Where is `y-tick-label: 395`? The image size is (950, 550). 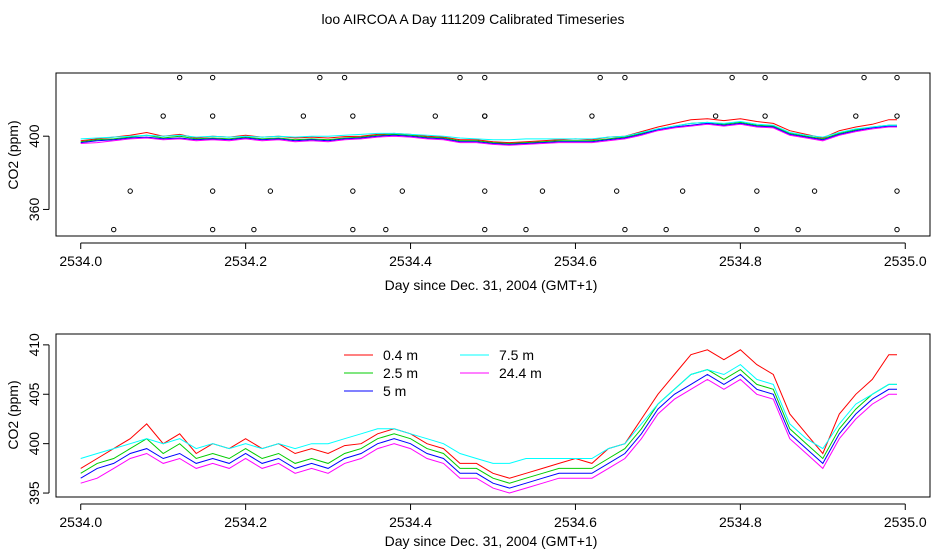
y-tick-label: 395 is located at coordinates (34, 493).